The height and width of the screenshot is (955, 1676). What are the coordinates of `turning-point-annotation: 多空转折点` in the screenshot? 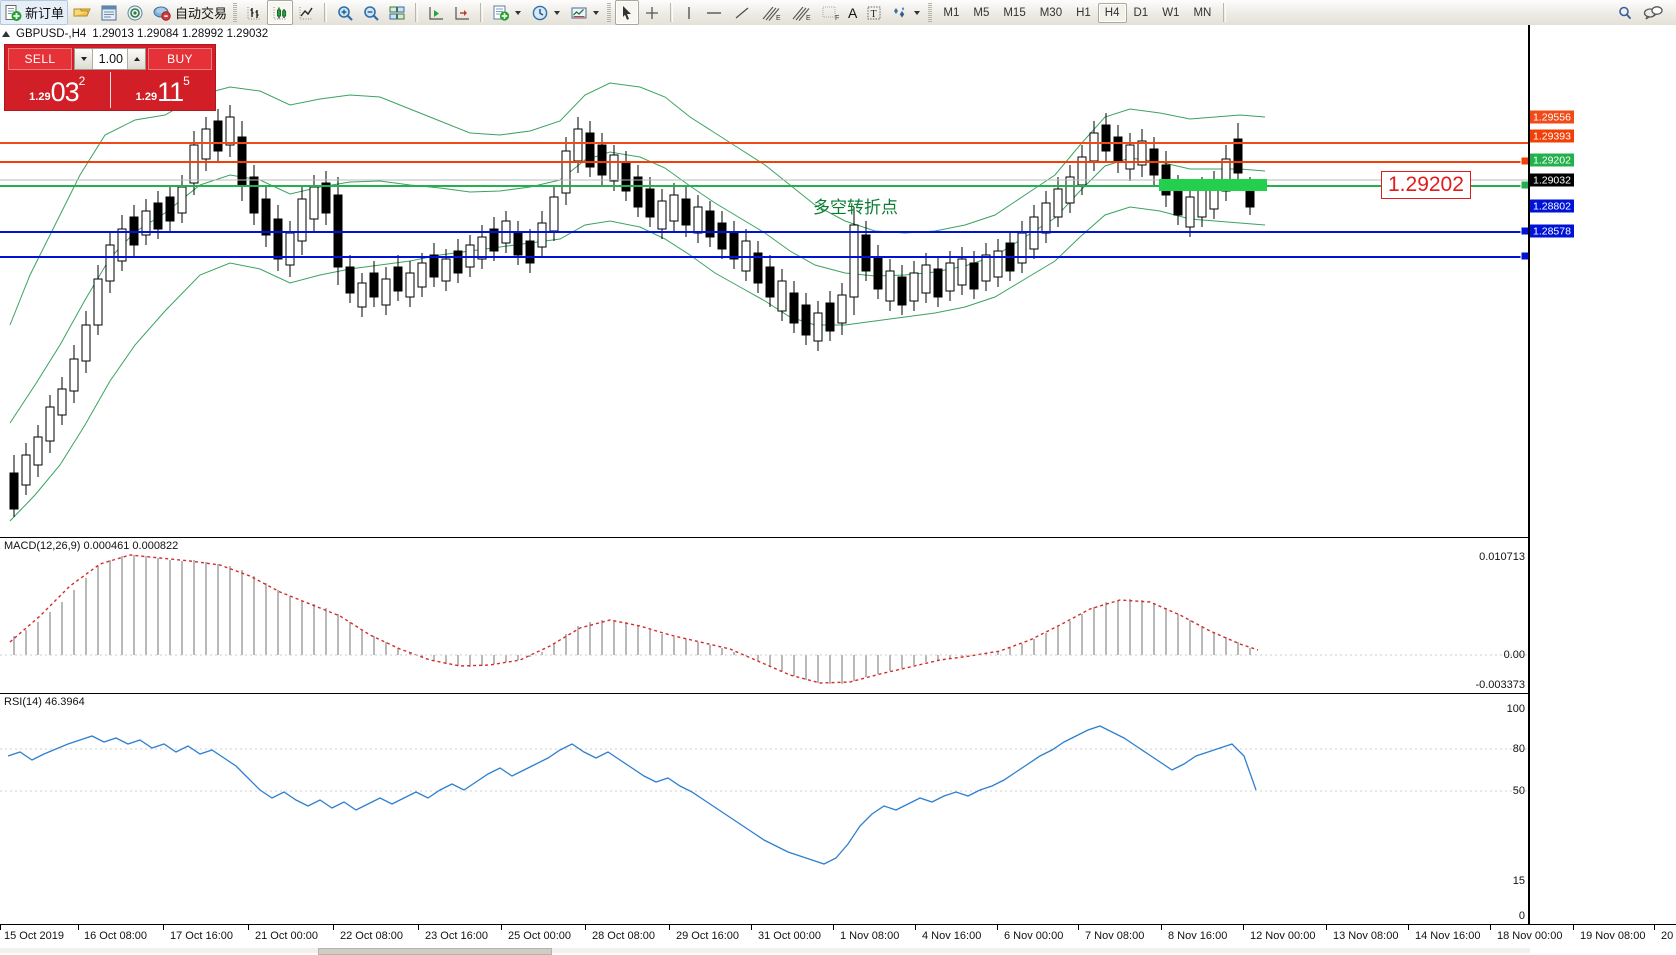 It's located at (855, 207).